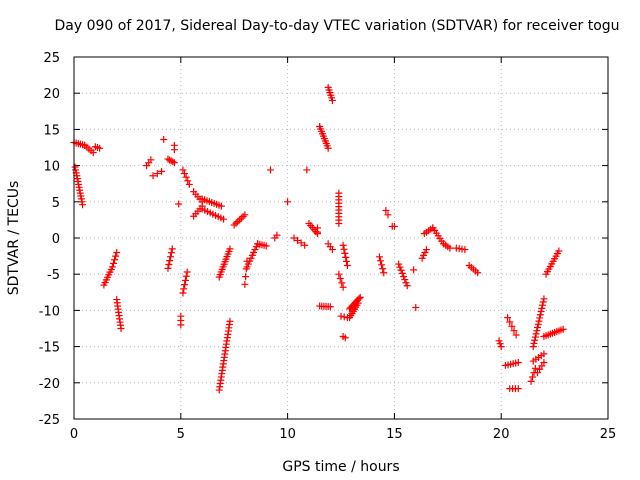  I want to click on y-tick-label: -15, so click(49, 348).